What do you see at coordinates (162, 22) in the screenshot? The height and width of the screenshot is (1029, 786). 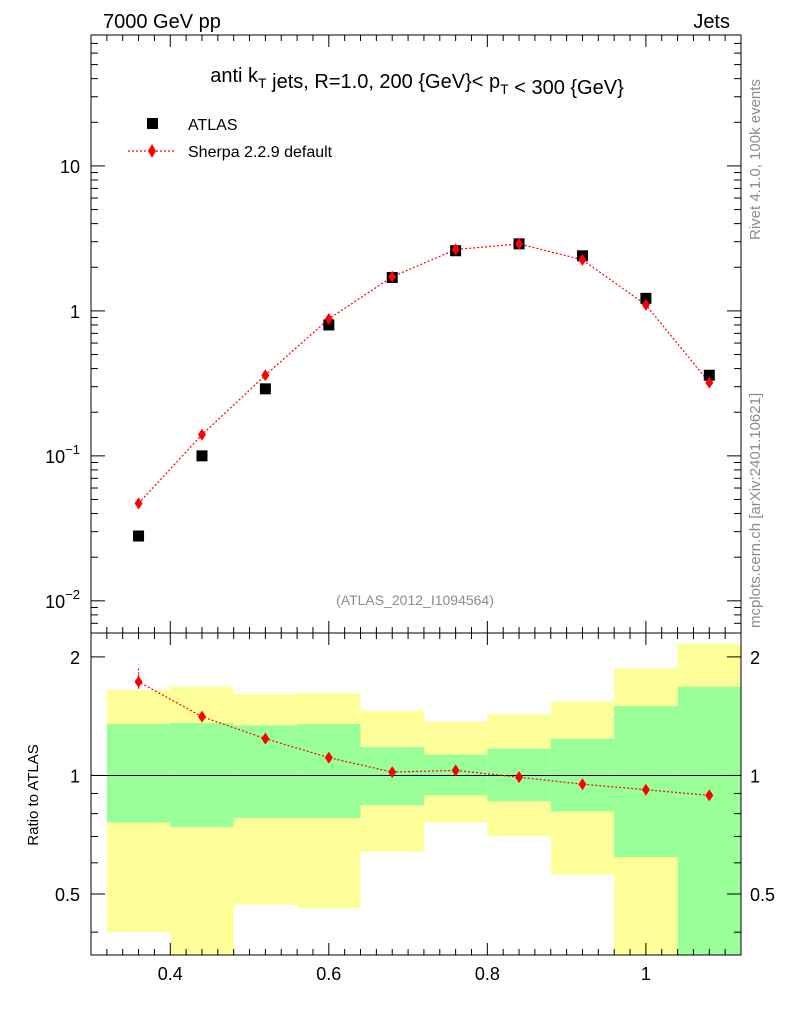 I see `header-energy-label: 7000 GeV pp` at bounding box center [162, 22].